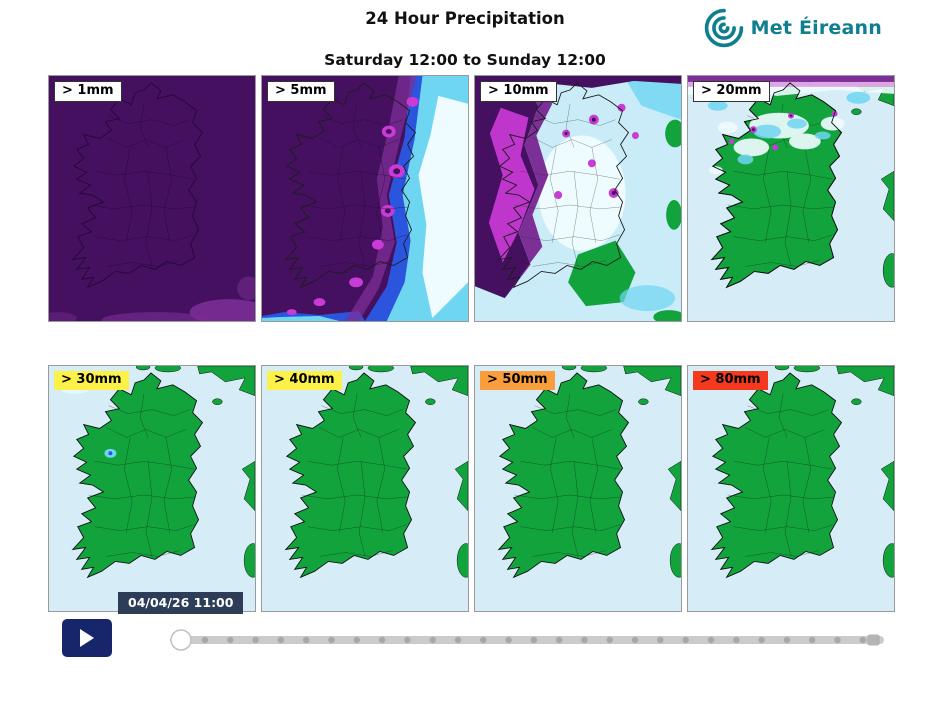  I want to click on page-subtitle: Saturday 12:00 to Sunday 12:00, so click(465, 60).